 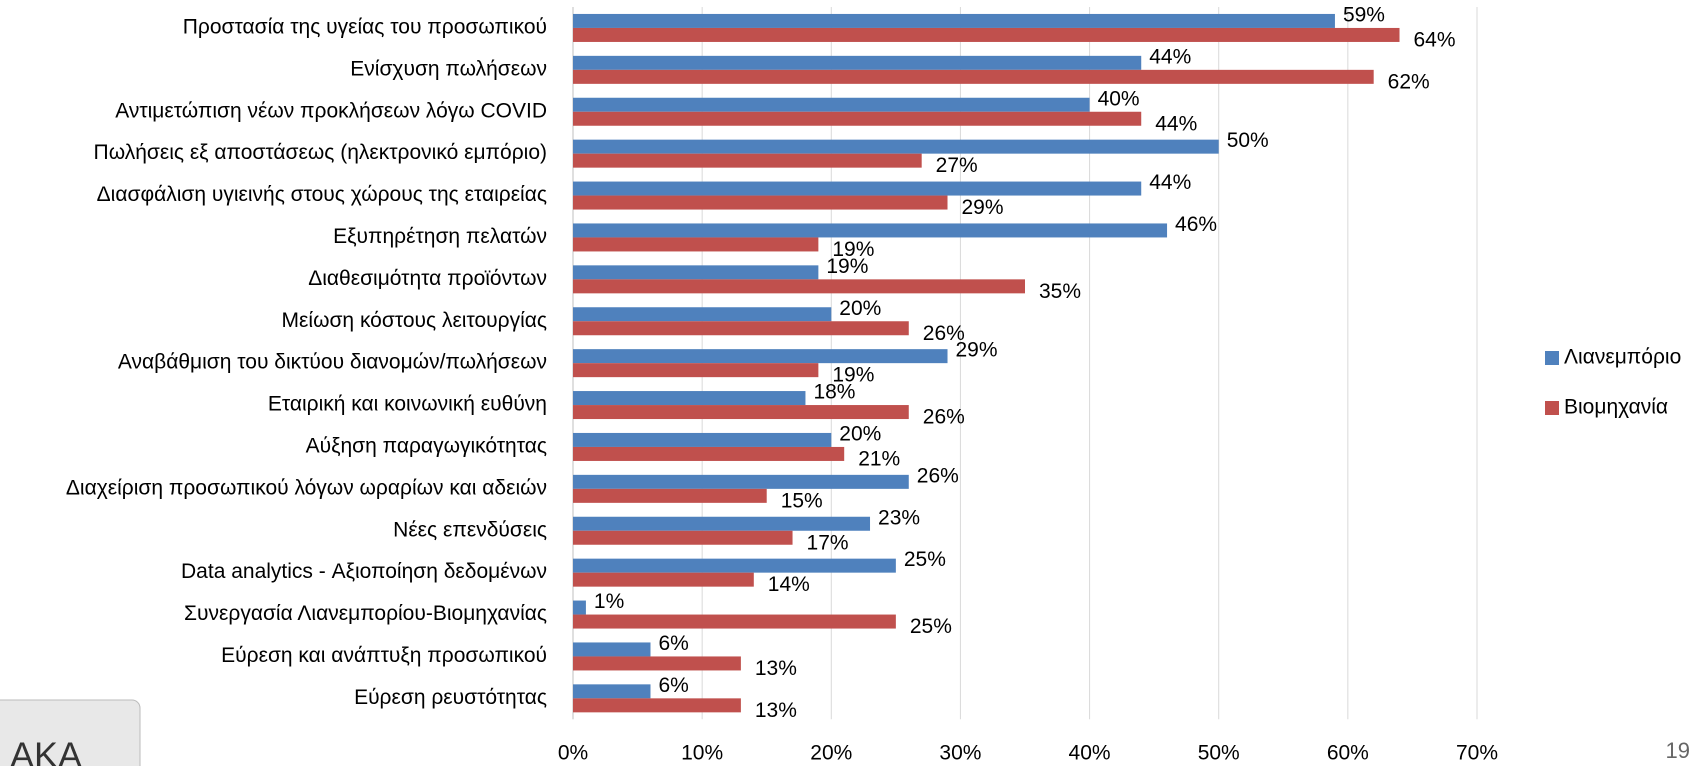 What do you see at coordinates (450, 697) in the screenshot?
I see `category-label: Εύρεση ρευστότητας` at bounding box center [450, 697].